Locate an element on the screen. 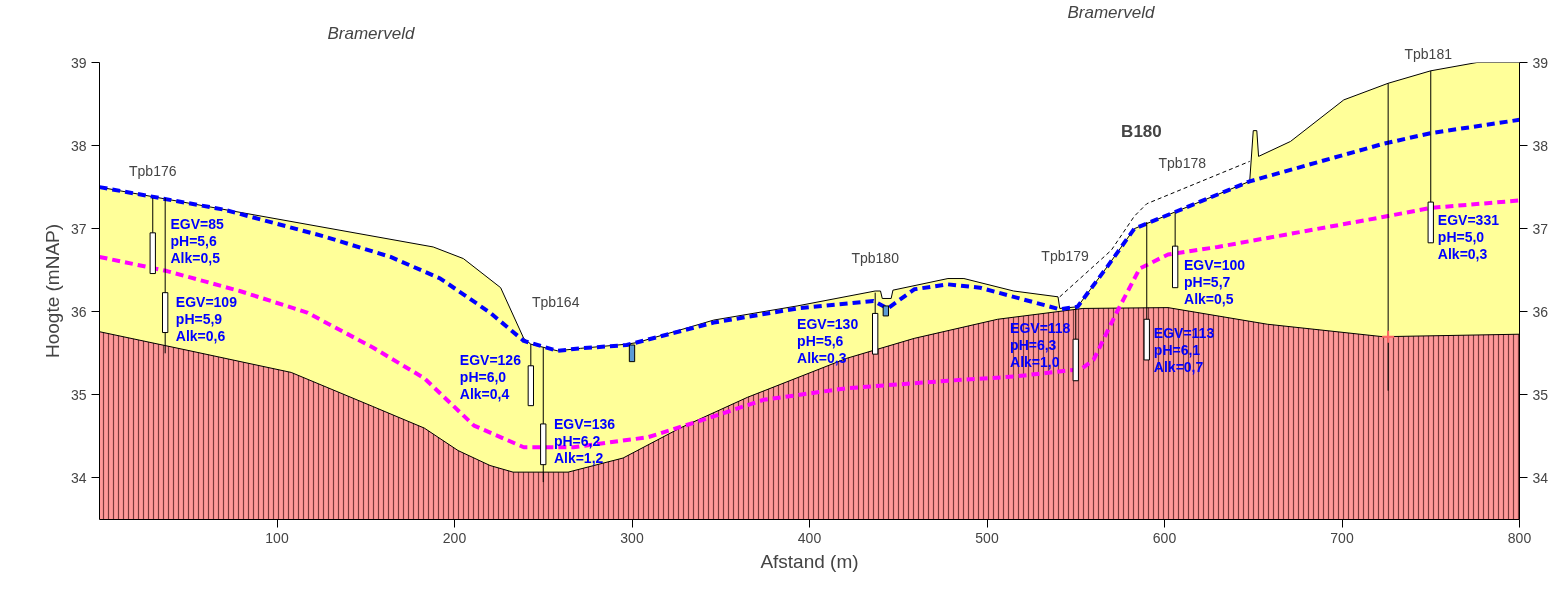 Image resolution: width=1564 pixels, height=603 pixels. x-tick-label: 100 is located at coordinates (277, 537).